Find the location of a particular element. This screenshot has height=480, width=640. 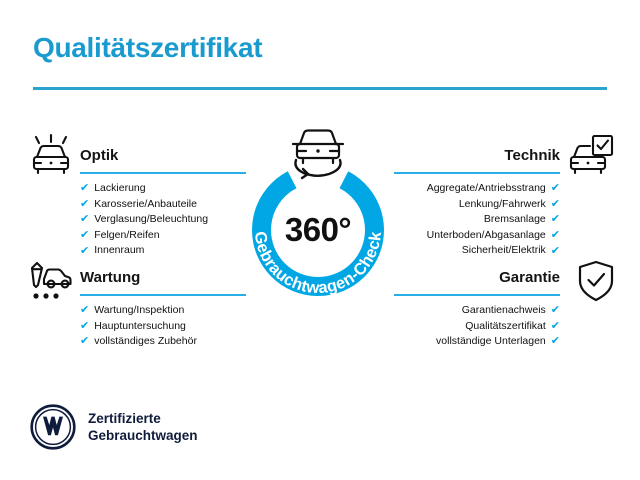

checklist-item: ✔ Sicherheit/Elektrik is located at coordinates (477, 251).